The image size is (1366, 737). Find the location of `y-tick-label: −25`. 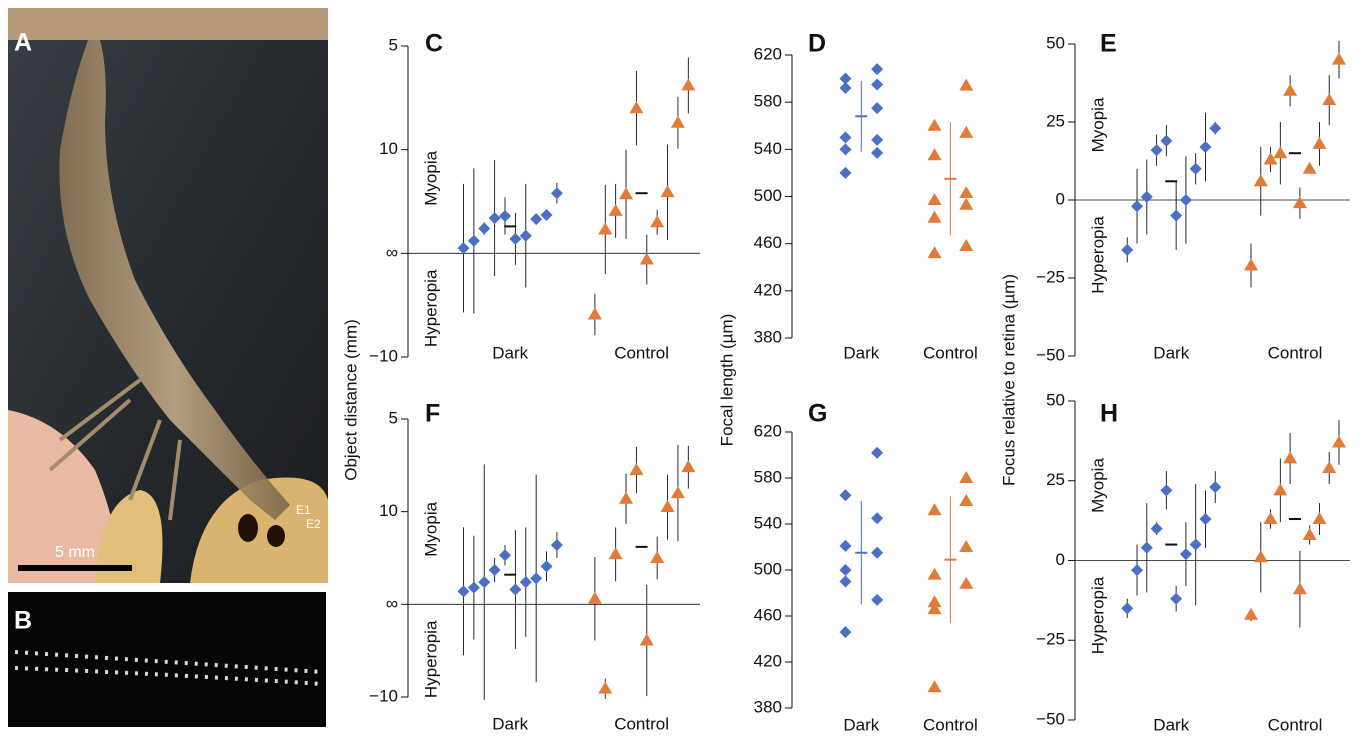

y-tick-label: −25 is located at coordinates (1050, 276).